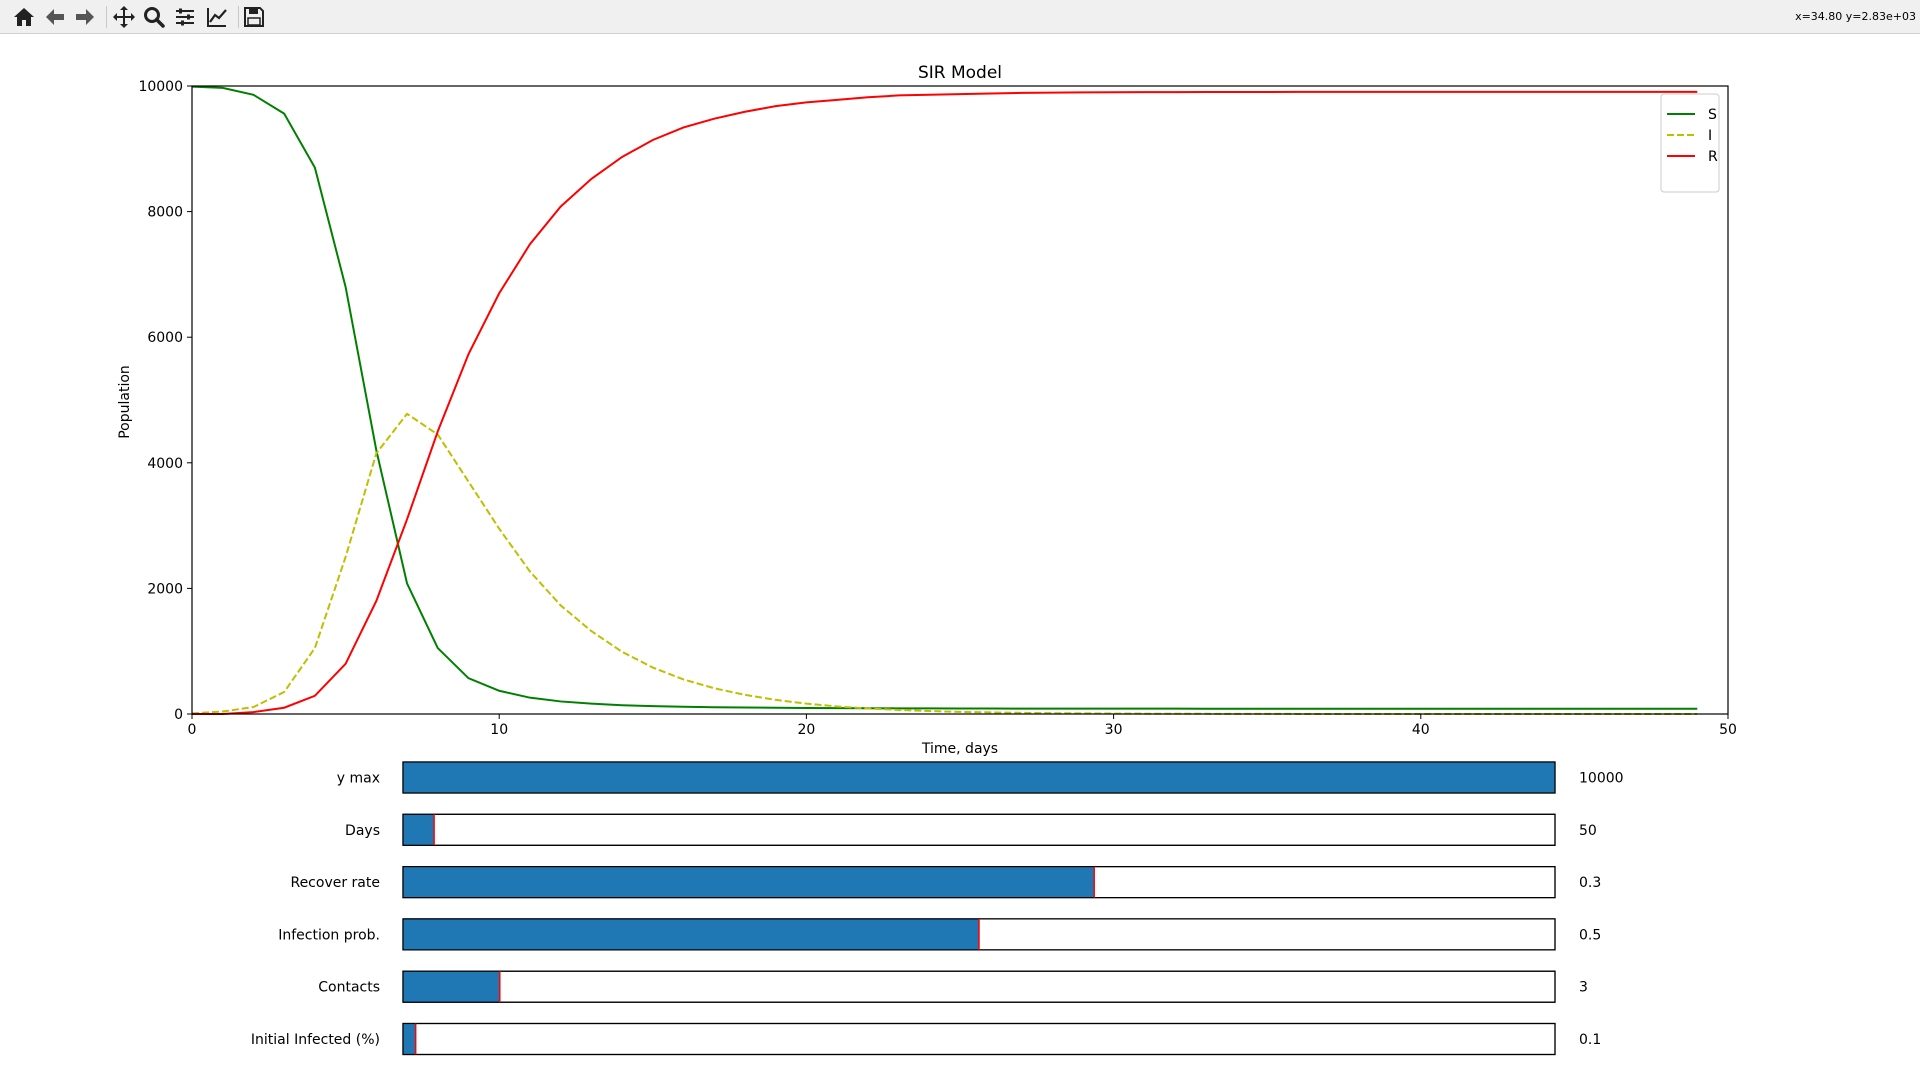  What do you see at coordinates (1712, 115) in the screenshot?
I see `legend-label-s: S` at bounding box center [1712, 115].